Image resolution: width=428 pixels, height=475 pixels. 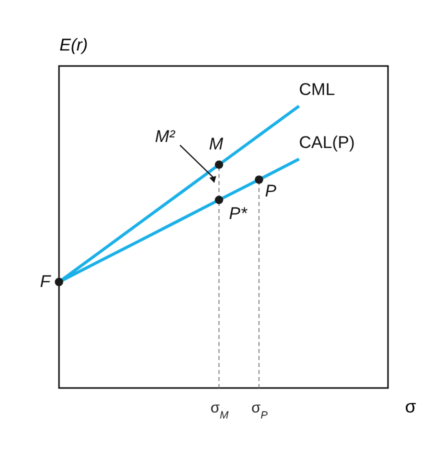 What do you see at coordinates (165, 136) in the screenshot?
I see `annotation: M²` at bounding box center [165, 136].